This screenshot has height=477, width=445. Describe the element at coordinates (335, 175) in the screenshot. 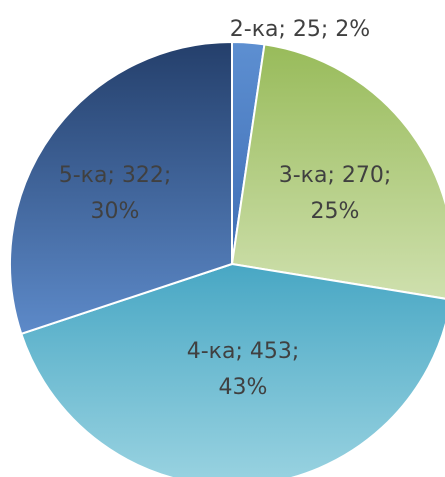

I see `data-label-line1: 3-ка; 270;` at that location.